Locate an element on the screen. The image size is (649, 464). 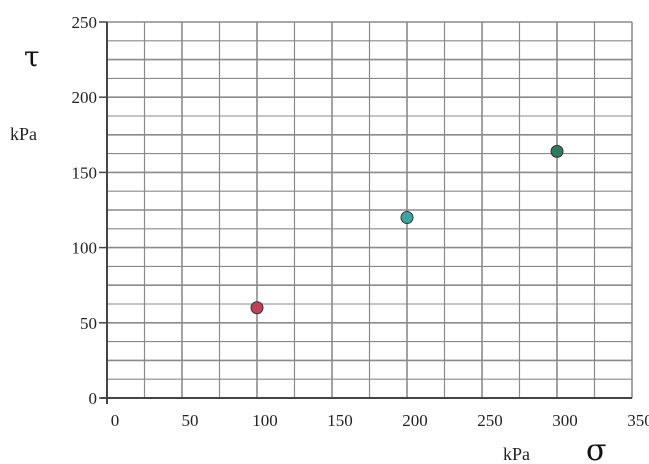
y-tick-label: 100 is located at coordinates (85, 248).